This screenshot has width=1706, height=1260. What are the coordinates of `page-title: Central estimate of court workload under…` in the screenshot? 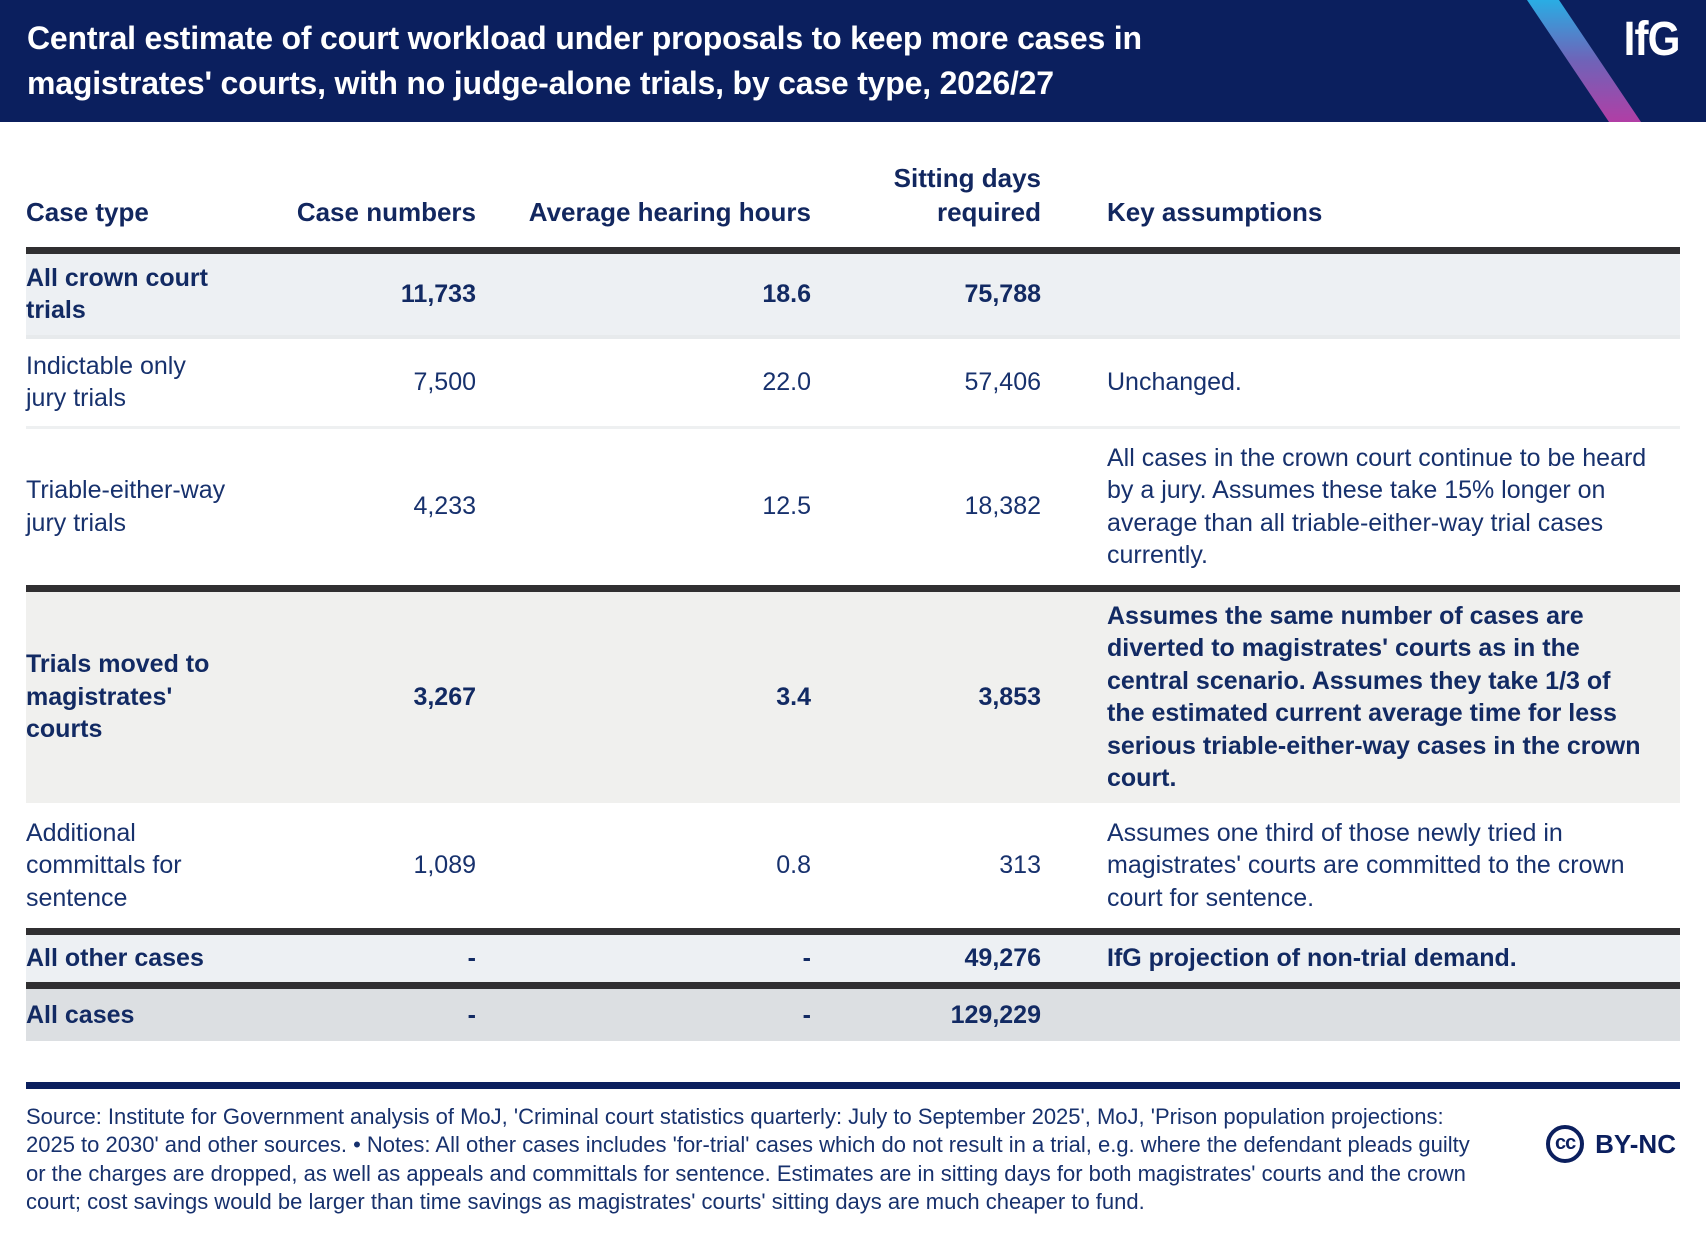 It's located at (584, 60).